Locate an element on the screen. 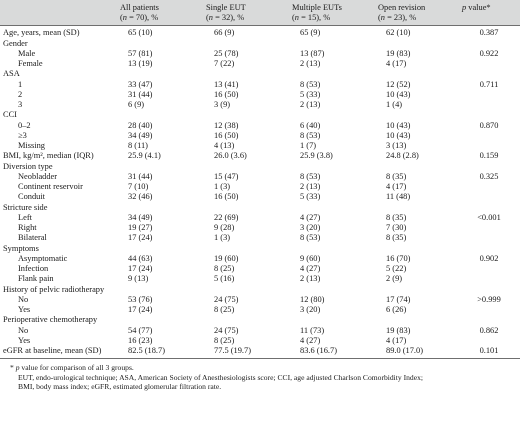 The width and height of the screenshot is (520, 421). row-label: Flank pain is located at coordinates (36, 279).